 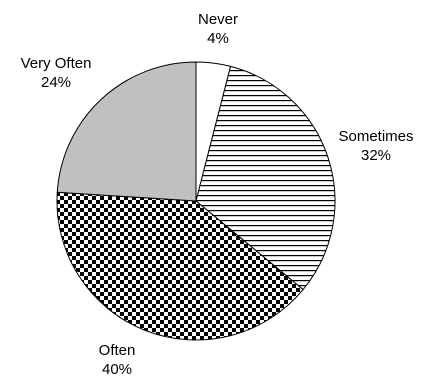 What do you see at coordinates (375, 146) in the screenshot?
I see `slice-label-sometimes: Sometimes 32%` at bounding box center [375, 146].